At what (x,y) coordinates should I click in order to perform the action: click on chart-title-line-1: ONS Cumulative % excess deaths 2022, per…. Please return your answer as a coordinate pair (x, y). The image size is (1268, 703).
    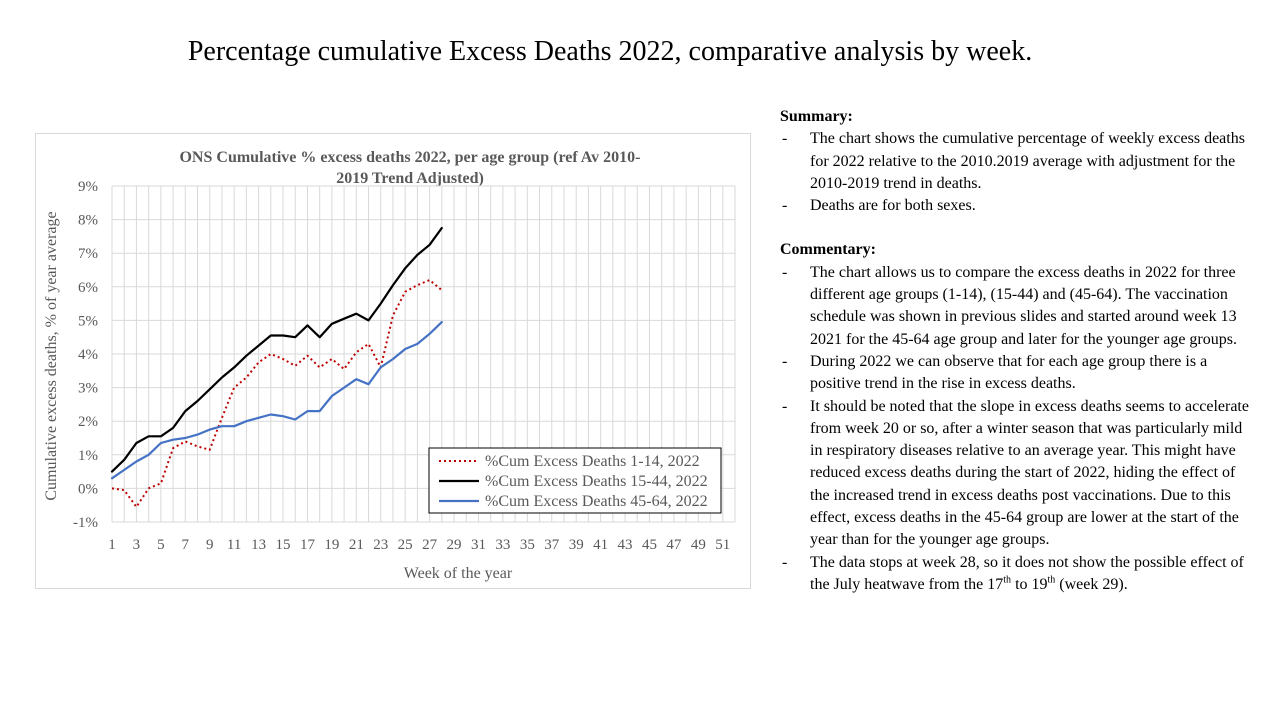
    Looking at the image, I should click on (409, 157).